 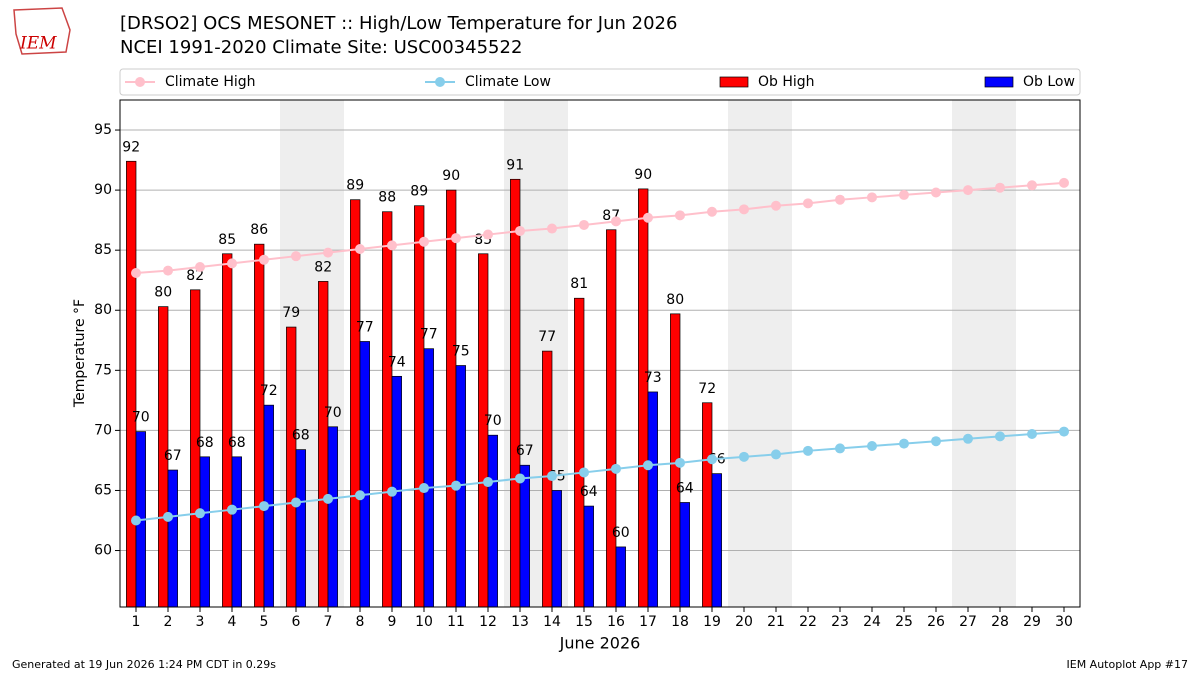 What do you see at coordinates (103, 430) in the screenshot?
I see `y-tick-label: 70` at bounding box center [103, 430].